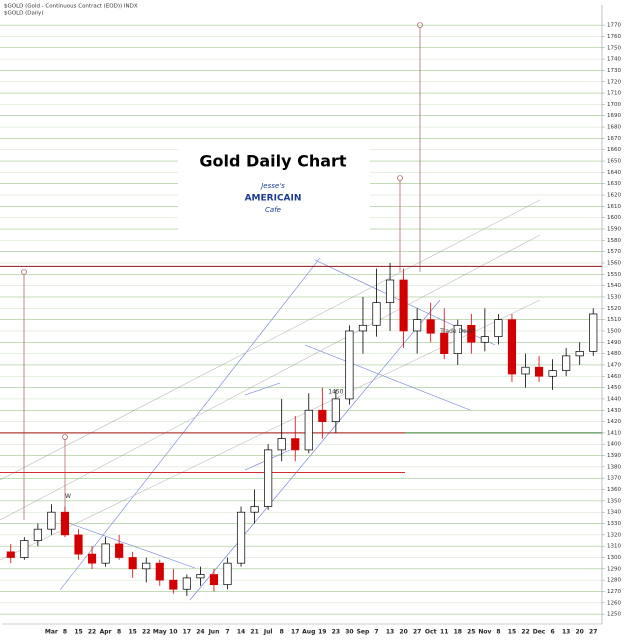 The height and width of the screenshot is (640, 634). Describe the element at coordinates (614, 286) in the screenshot. I see `y-tick-label: 1540` at that location.